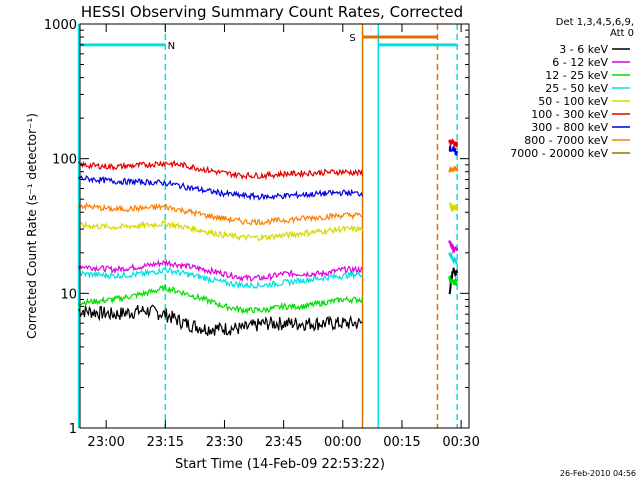  I want to click on legend-label: 3 - 6 keV, so click(583, 49).